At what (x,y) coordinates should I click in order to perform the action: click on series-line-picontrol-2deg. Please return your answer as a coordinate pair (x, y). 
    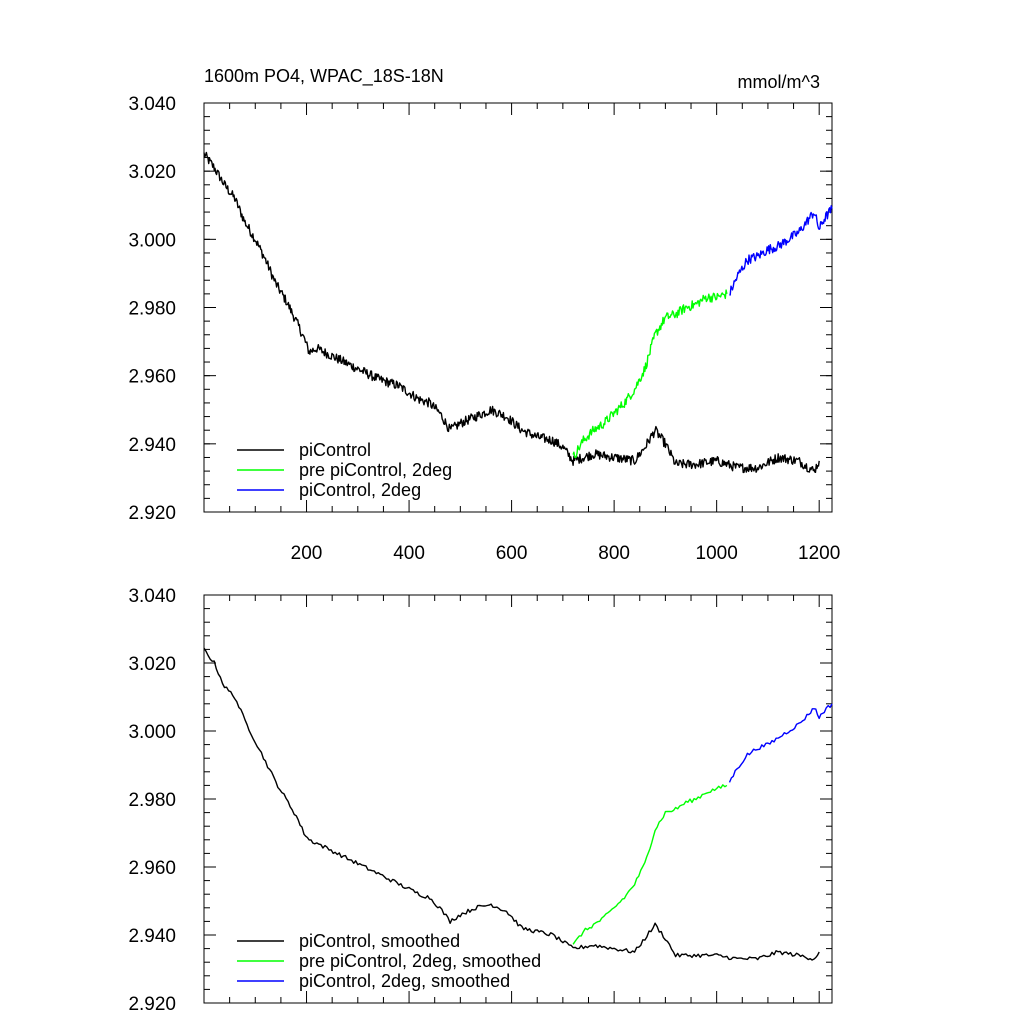
    Looking at the image, I should click on (781, 250).